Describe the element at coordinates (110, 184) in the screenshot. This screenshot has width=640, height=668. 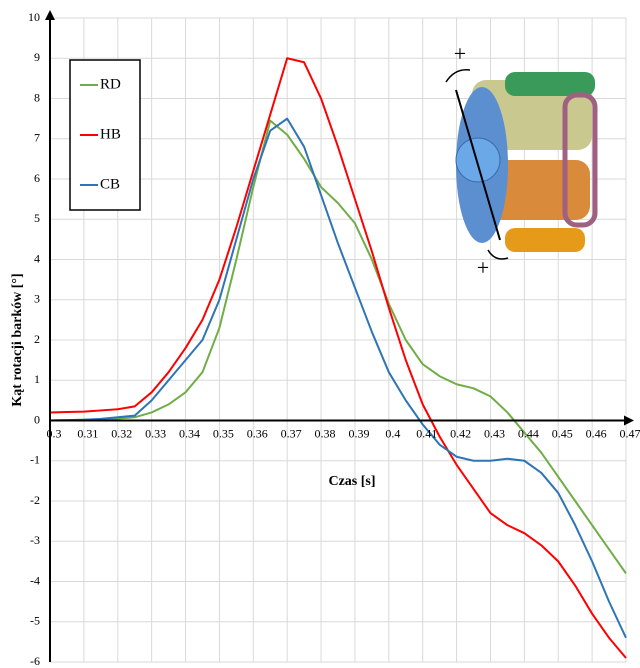
I see `legend-label: CB` at that location.